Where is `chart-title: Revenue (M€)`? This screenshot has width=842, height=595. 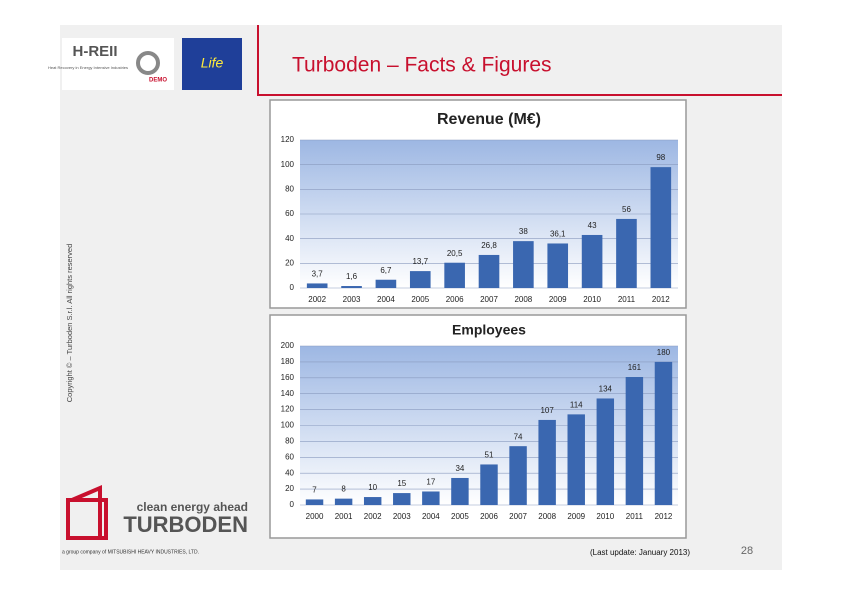 chart-title: Revenue (M€) is located at coordinates (489, 119).